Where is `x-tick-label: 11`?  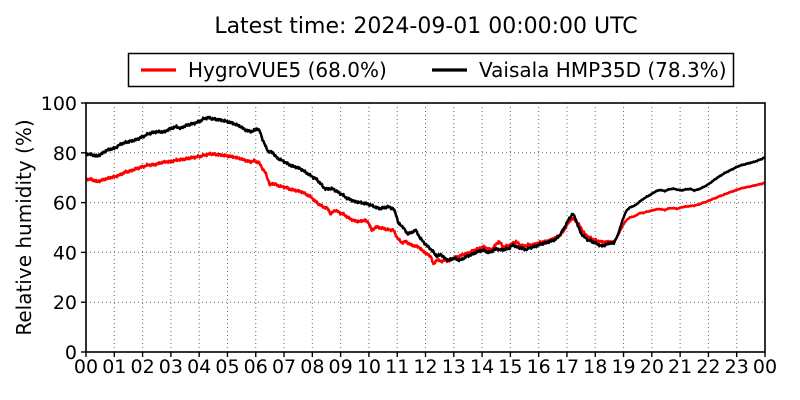
x-tick-label: 11 is located at coordinates (397, 367).